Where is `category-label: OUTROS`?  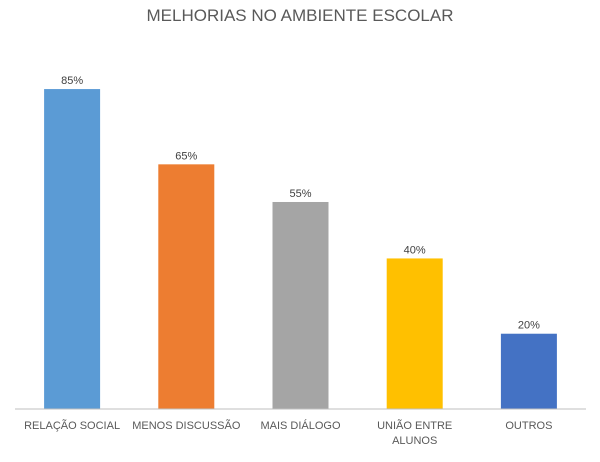
category-label: OUTROS is located at coordinates (528, 426).